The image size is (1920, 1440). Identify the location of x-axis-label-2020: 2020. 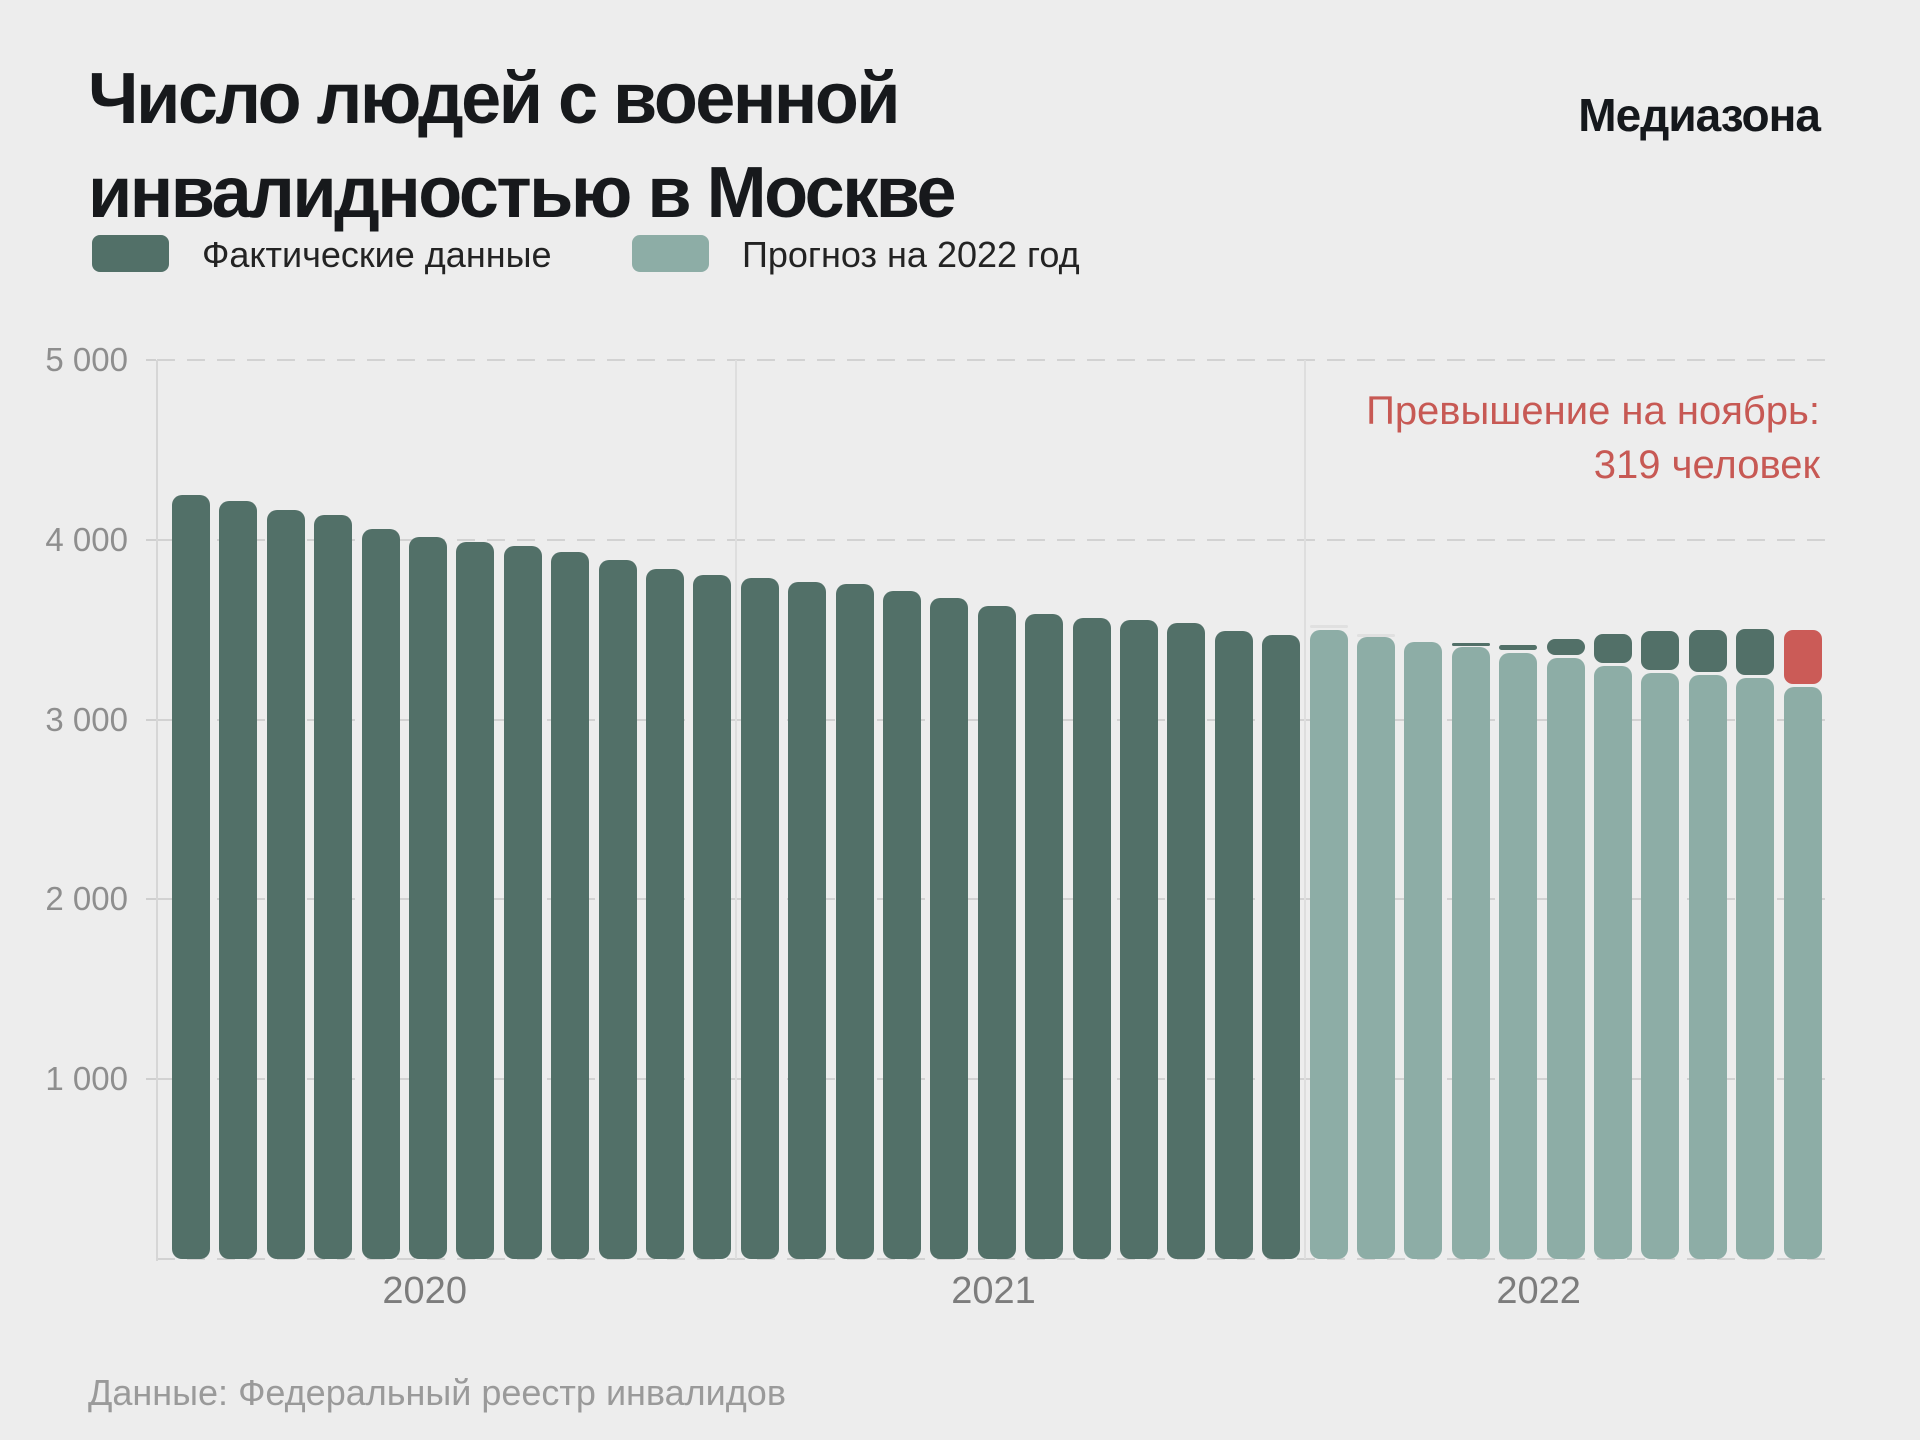
(424, 1291).